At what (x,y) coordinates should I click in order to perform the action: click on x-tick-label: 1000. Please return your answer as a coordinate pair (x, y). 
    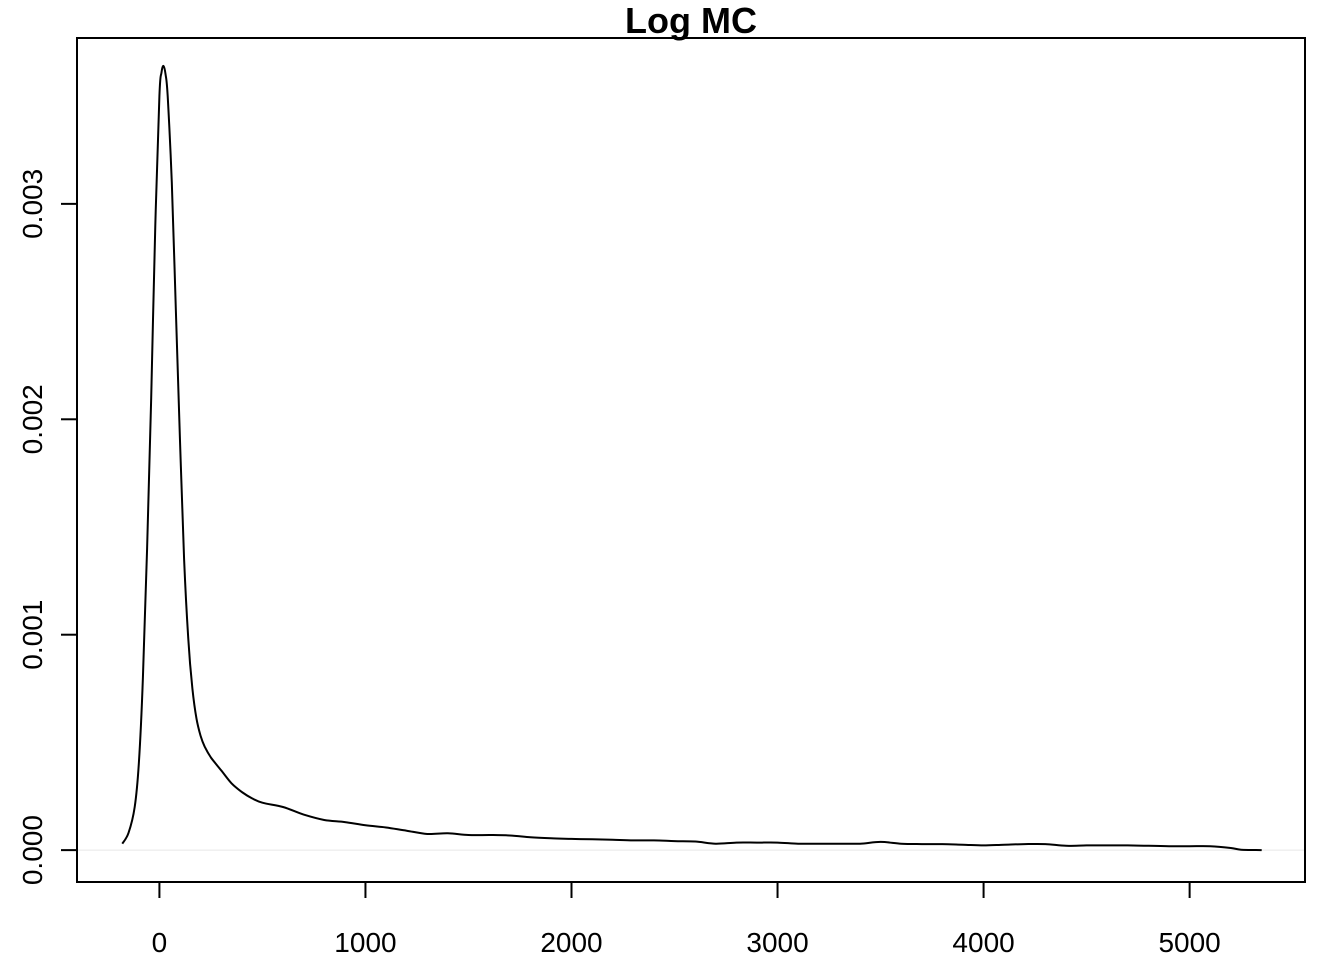
    Looking at the image, I should click on (365, 942).